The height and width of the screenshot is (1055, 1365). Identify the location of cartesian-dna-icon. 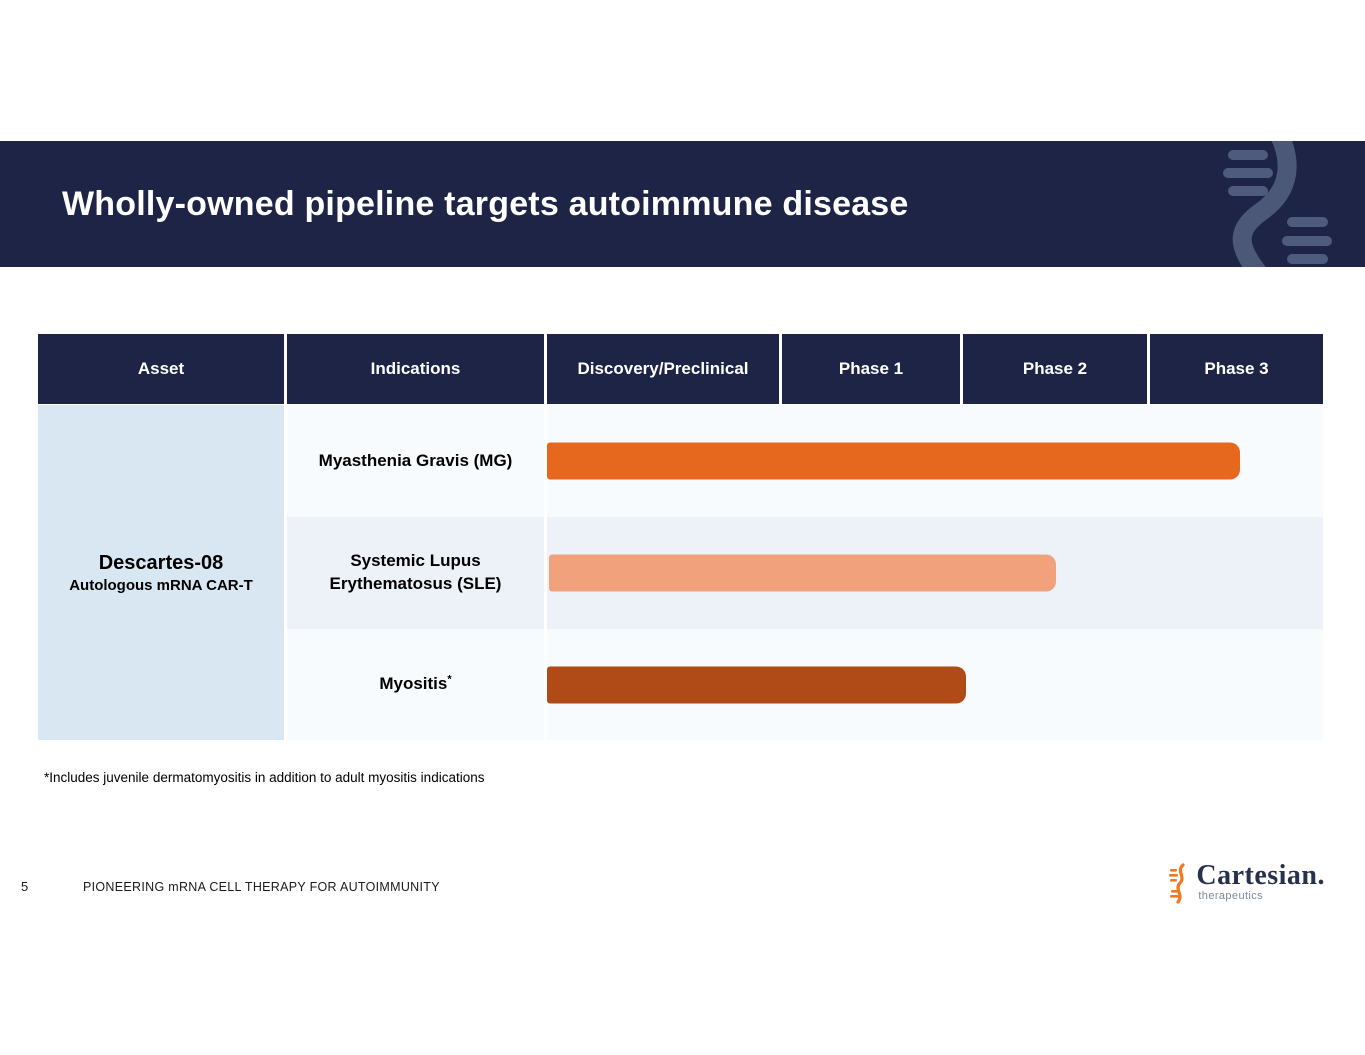
(1177, 883).